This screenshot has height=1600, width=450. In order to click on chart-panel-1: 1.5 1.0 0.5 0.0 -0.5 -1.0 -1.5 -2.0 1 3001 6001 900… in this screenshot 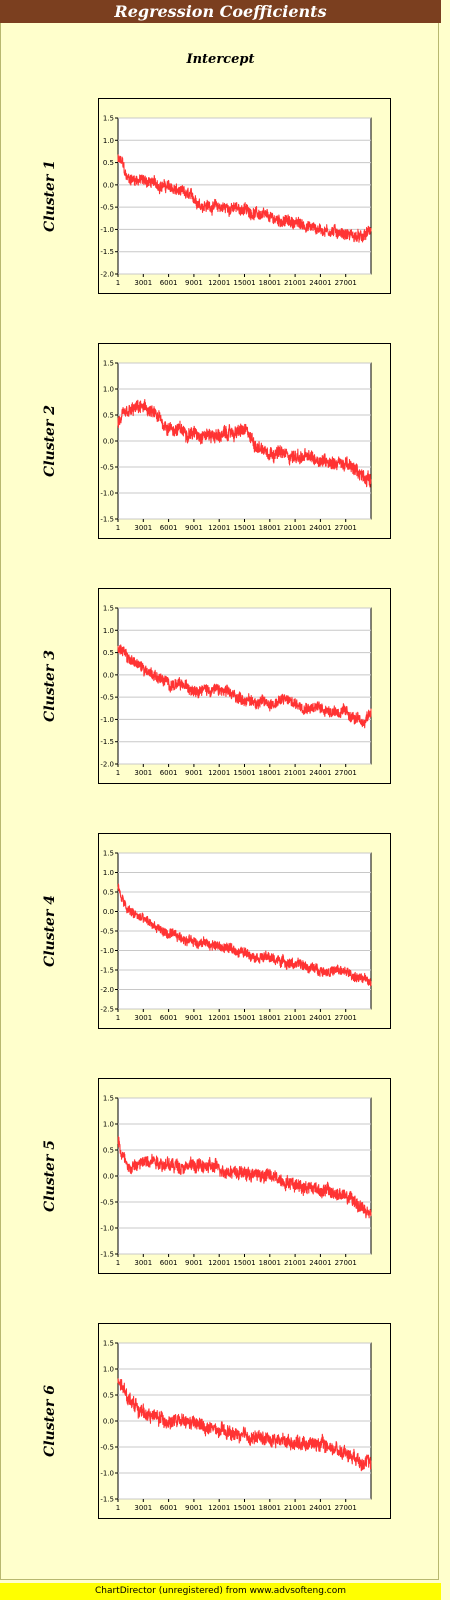, I will do `click(244, 196)`.